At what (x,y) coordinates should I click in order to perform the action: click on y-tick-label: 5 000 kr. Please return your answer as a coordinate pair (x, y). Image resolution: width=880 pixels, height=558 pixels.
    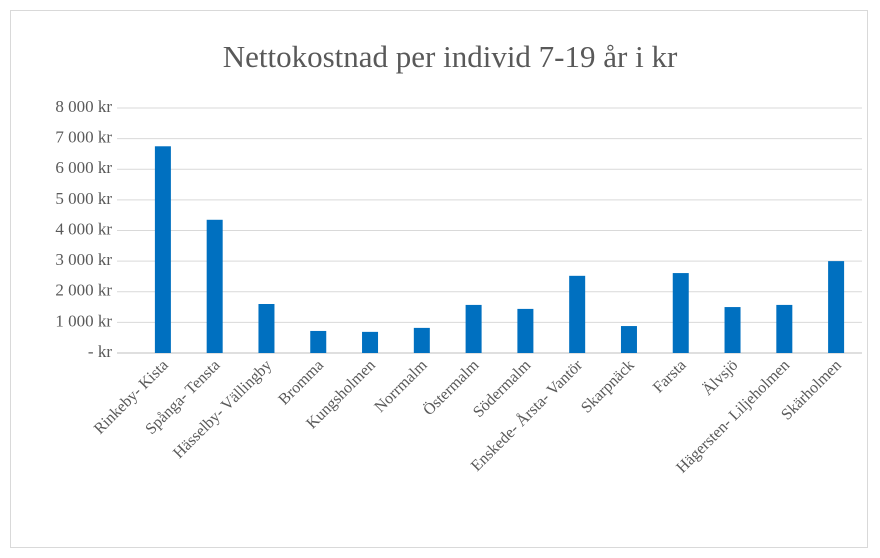
    Looking at the image, I should click on (83, 198).